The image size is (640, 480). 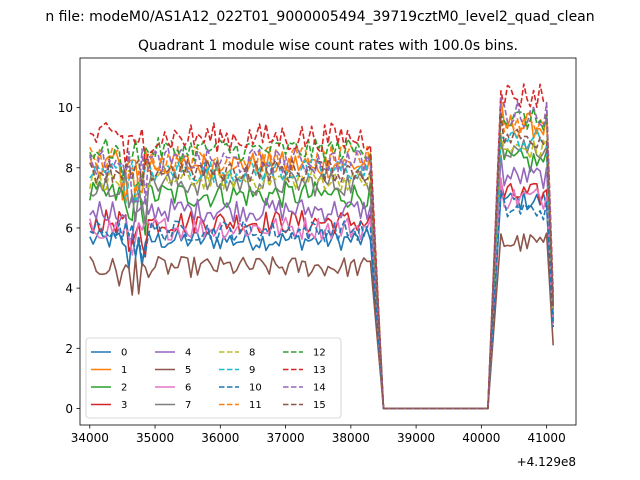 I want to click on legend-label-13: 13, so click(x=319, y=370).